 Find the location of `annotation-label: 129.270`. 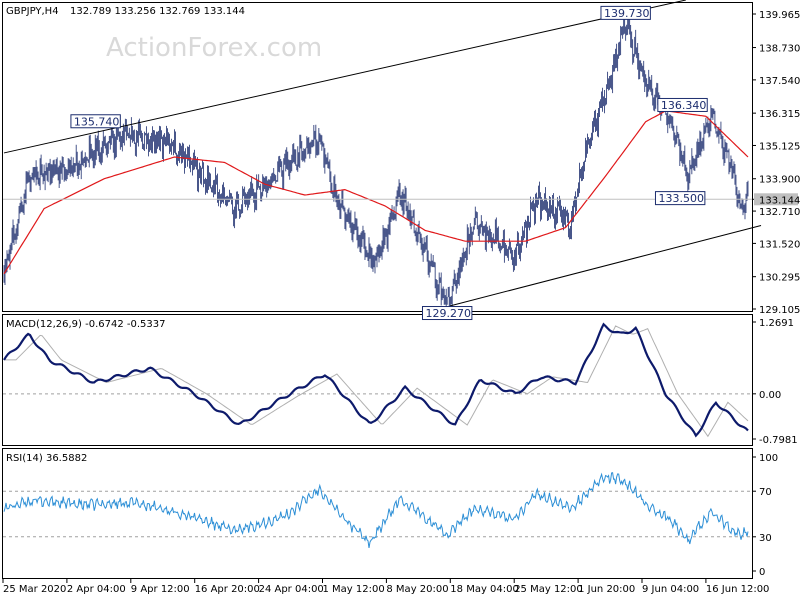

annotation-label: 129.270 is located at coordinates (448, 313).